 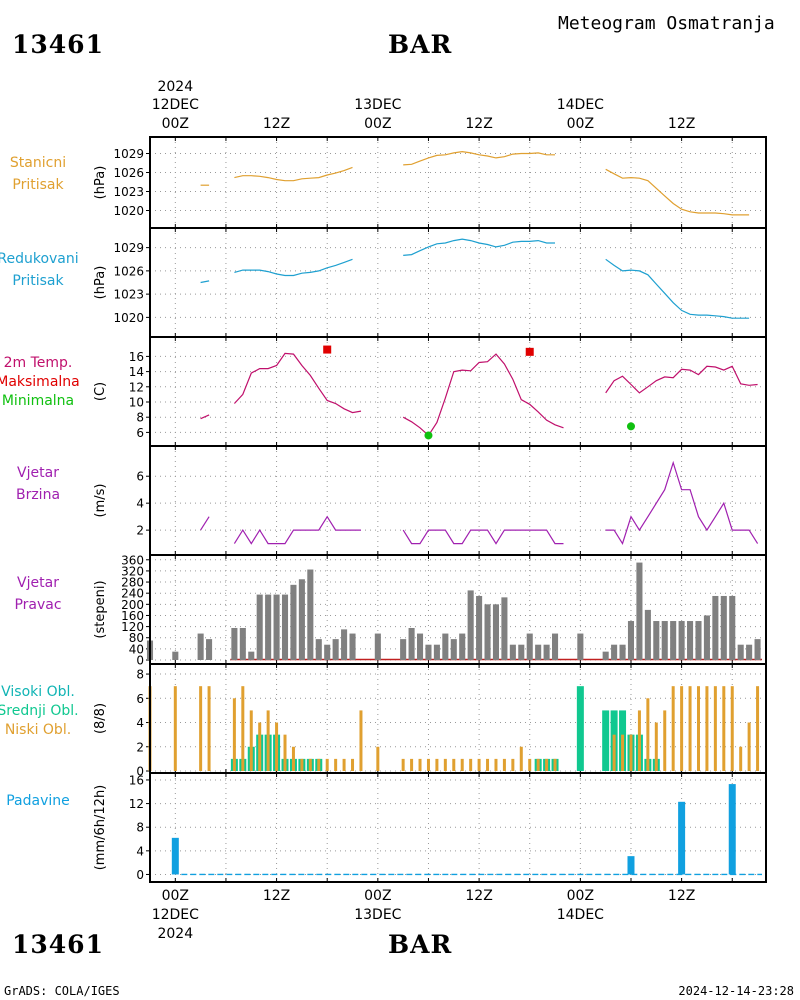 I want to click on label-line: Vjetar, so click(x=38, y=473).